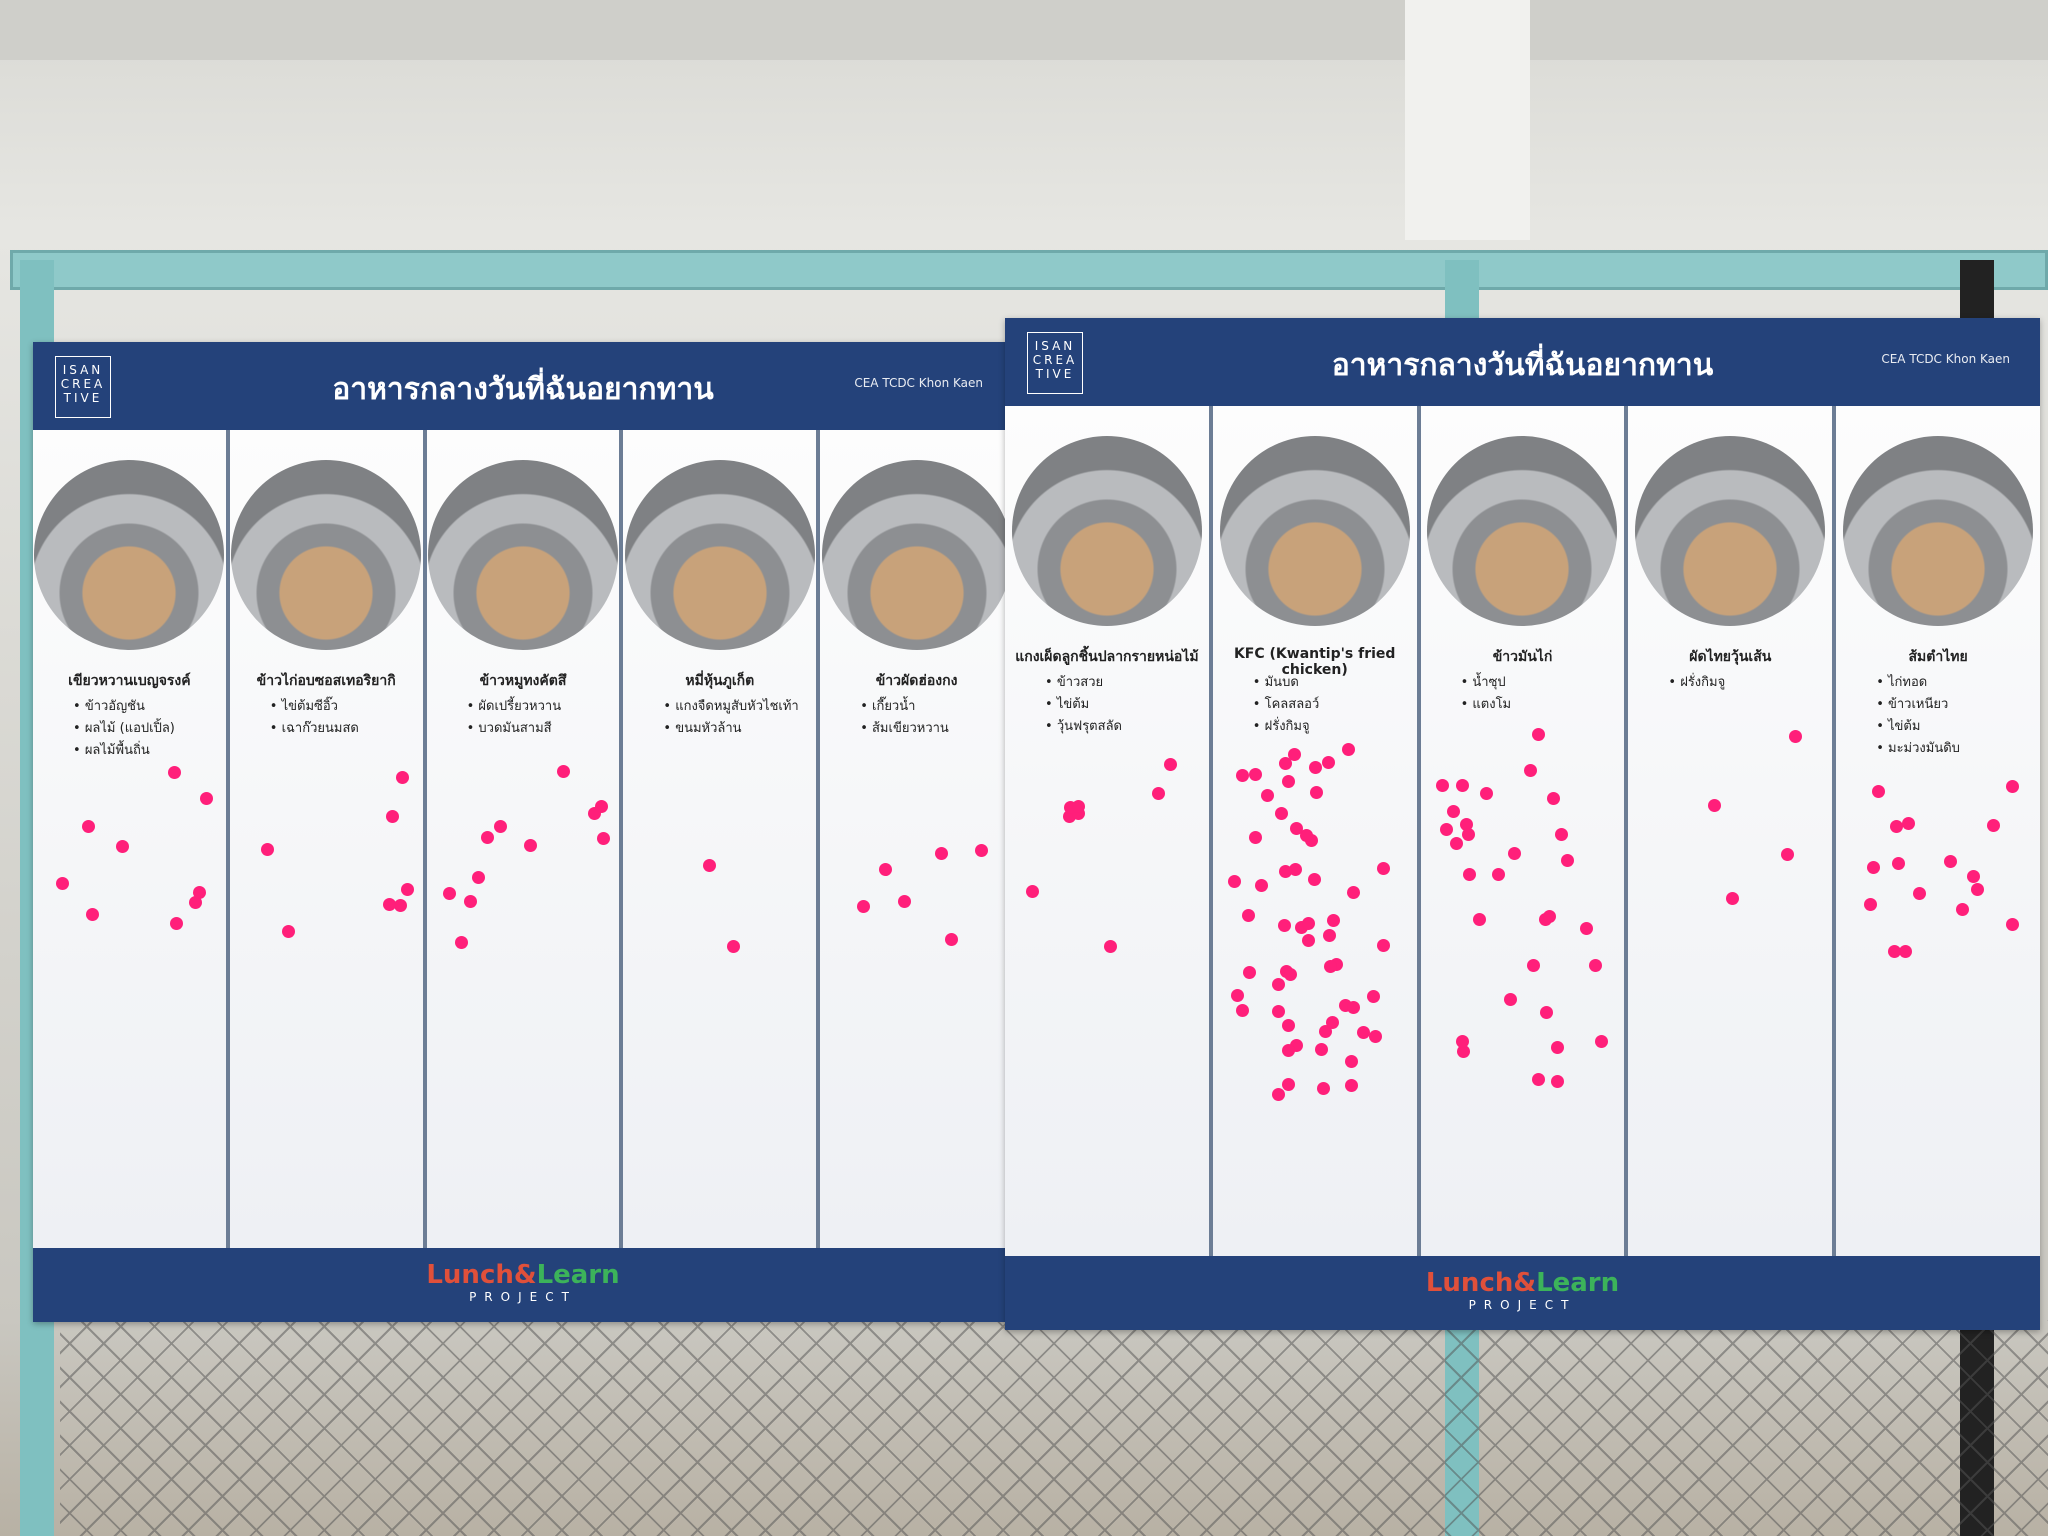 This screenshot has height=1536, width=2048. What do you see at coordinates (523, 681) in the screenshot?
I see `dish-name: ข้าวหมูทงคัตสึ` at bounding box center [523, 681].